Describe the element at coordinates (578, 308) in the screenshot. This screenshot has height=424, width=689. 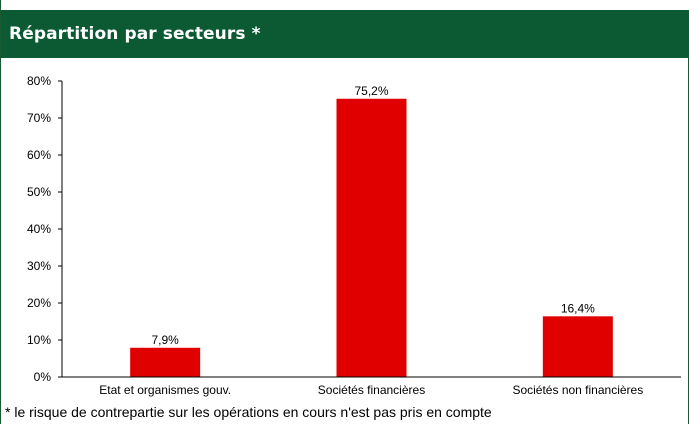
I see `bar-value-label: 16,4%` at that location.